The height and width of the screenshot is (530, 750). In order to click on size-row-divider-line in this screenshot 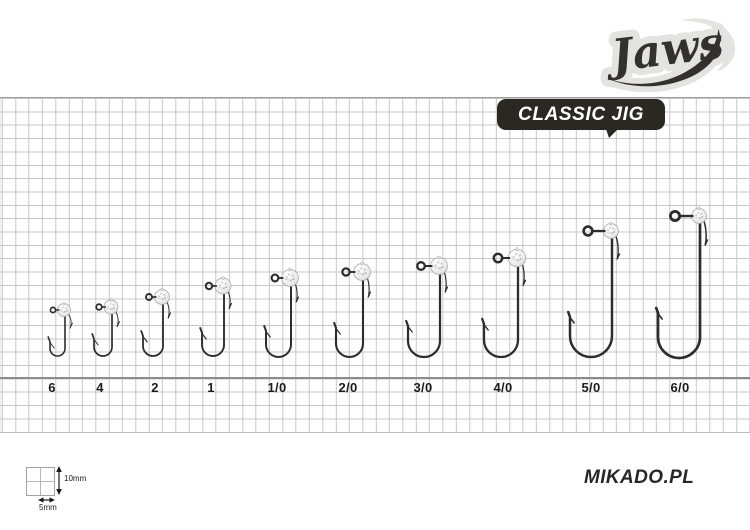, I will do `click(375, 378)`.